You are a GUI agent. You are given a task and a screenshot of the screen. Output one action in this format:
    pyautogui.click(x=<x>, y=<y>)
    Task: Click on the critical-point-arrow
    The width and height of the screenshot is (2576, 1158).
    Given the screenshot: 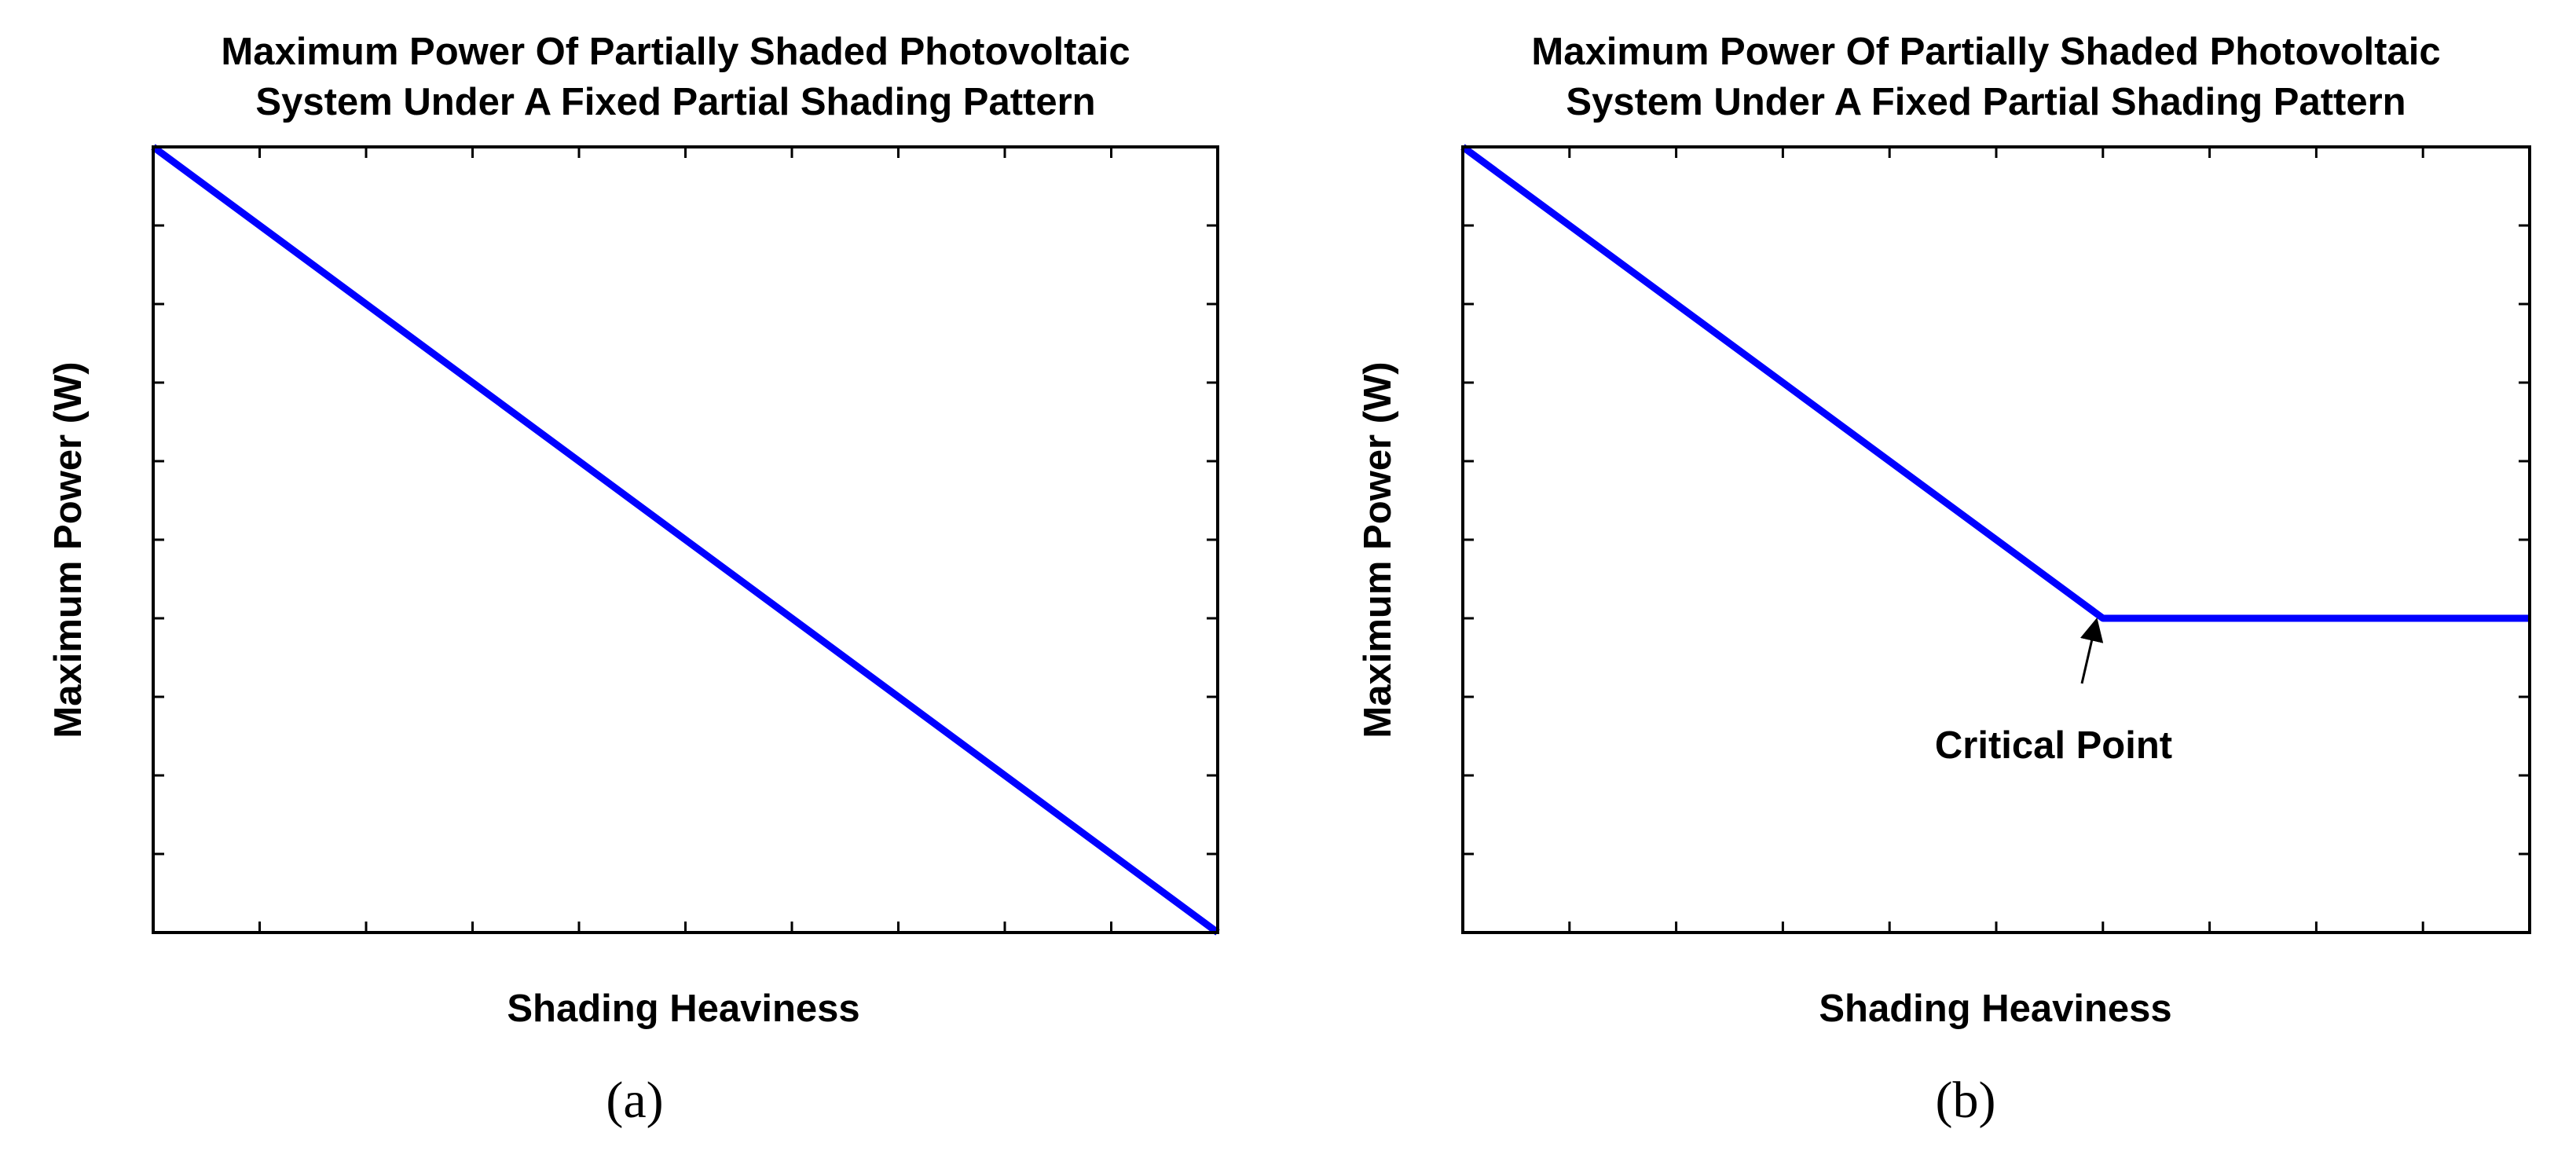 What is the action you would take?
    pyautogui.click(x=2091, y=650)
    